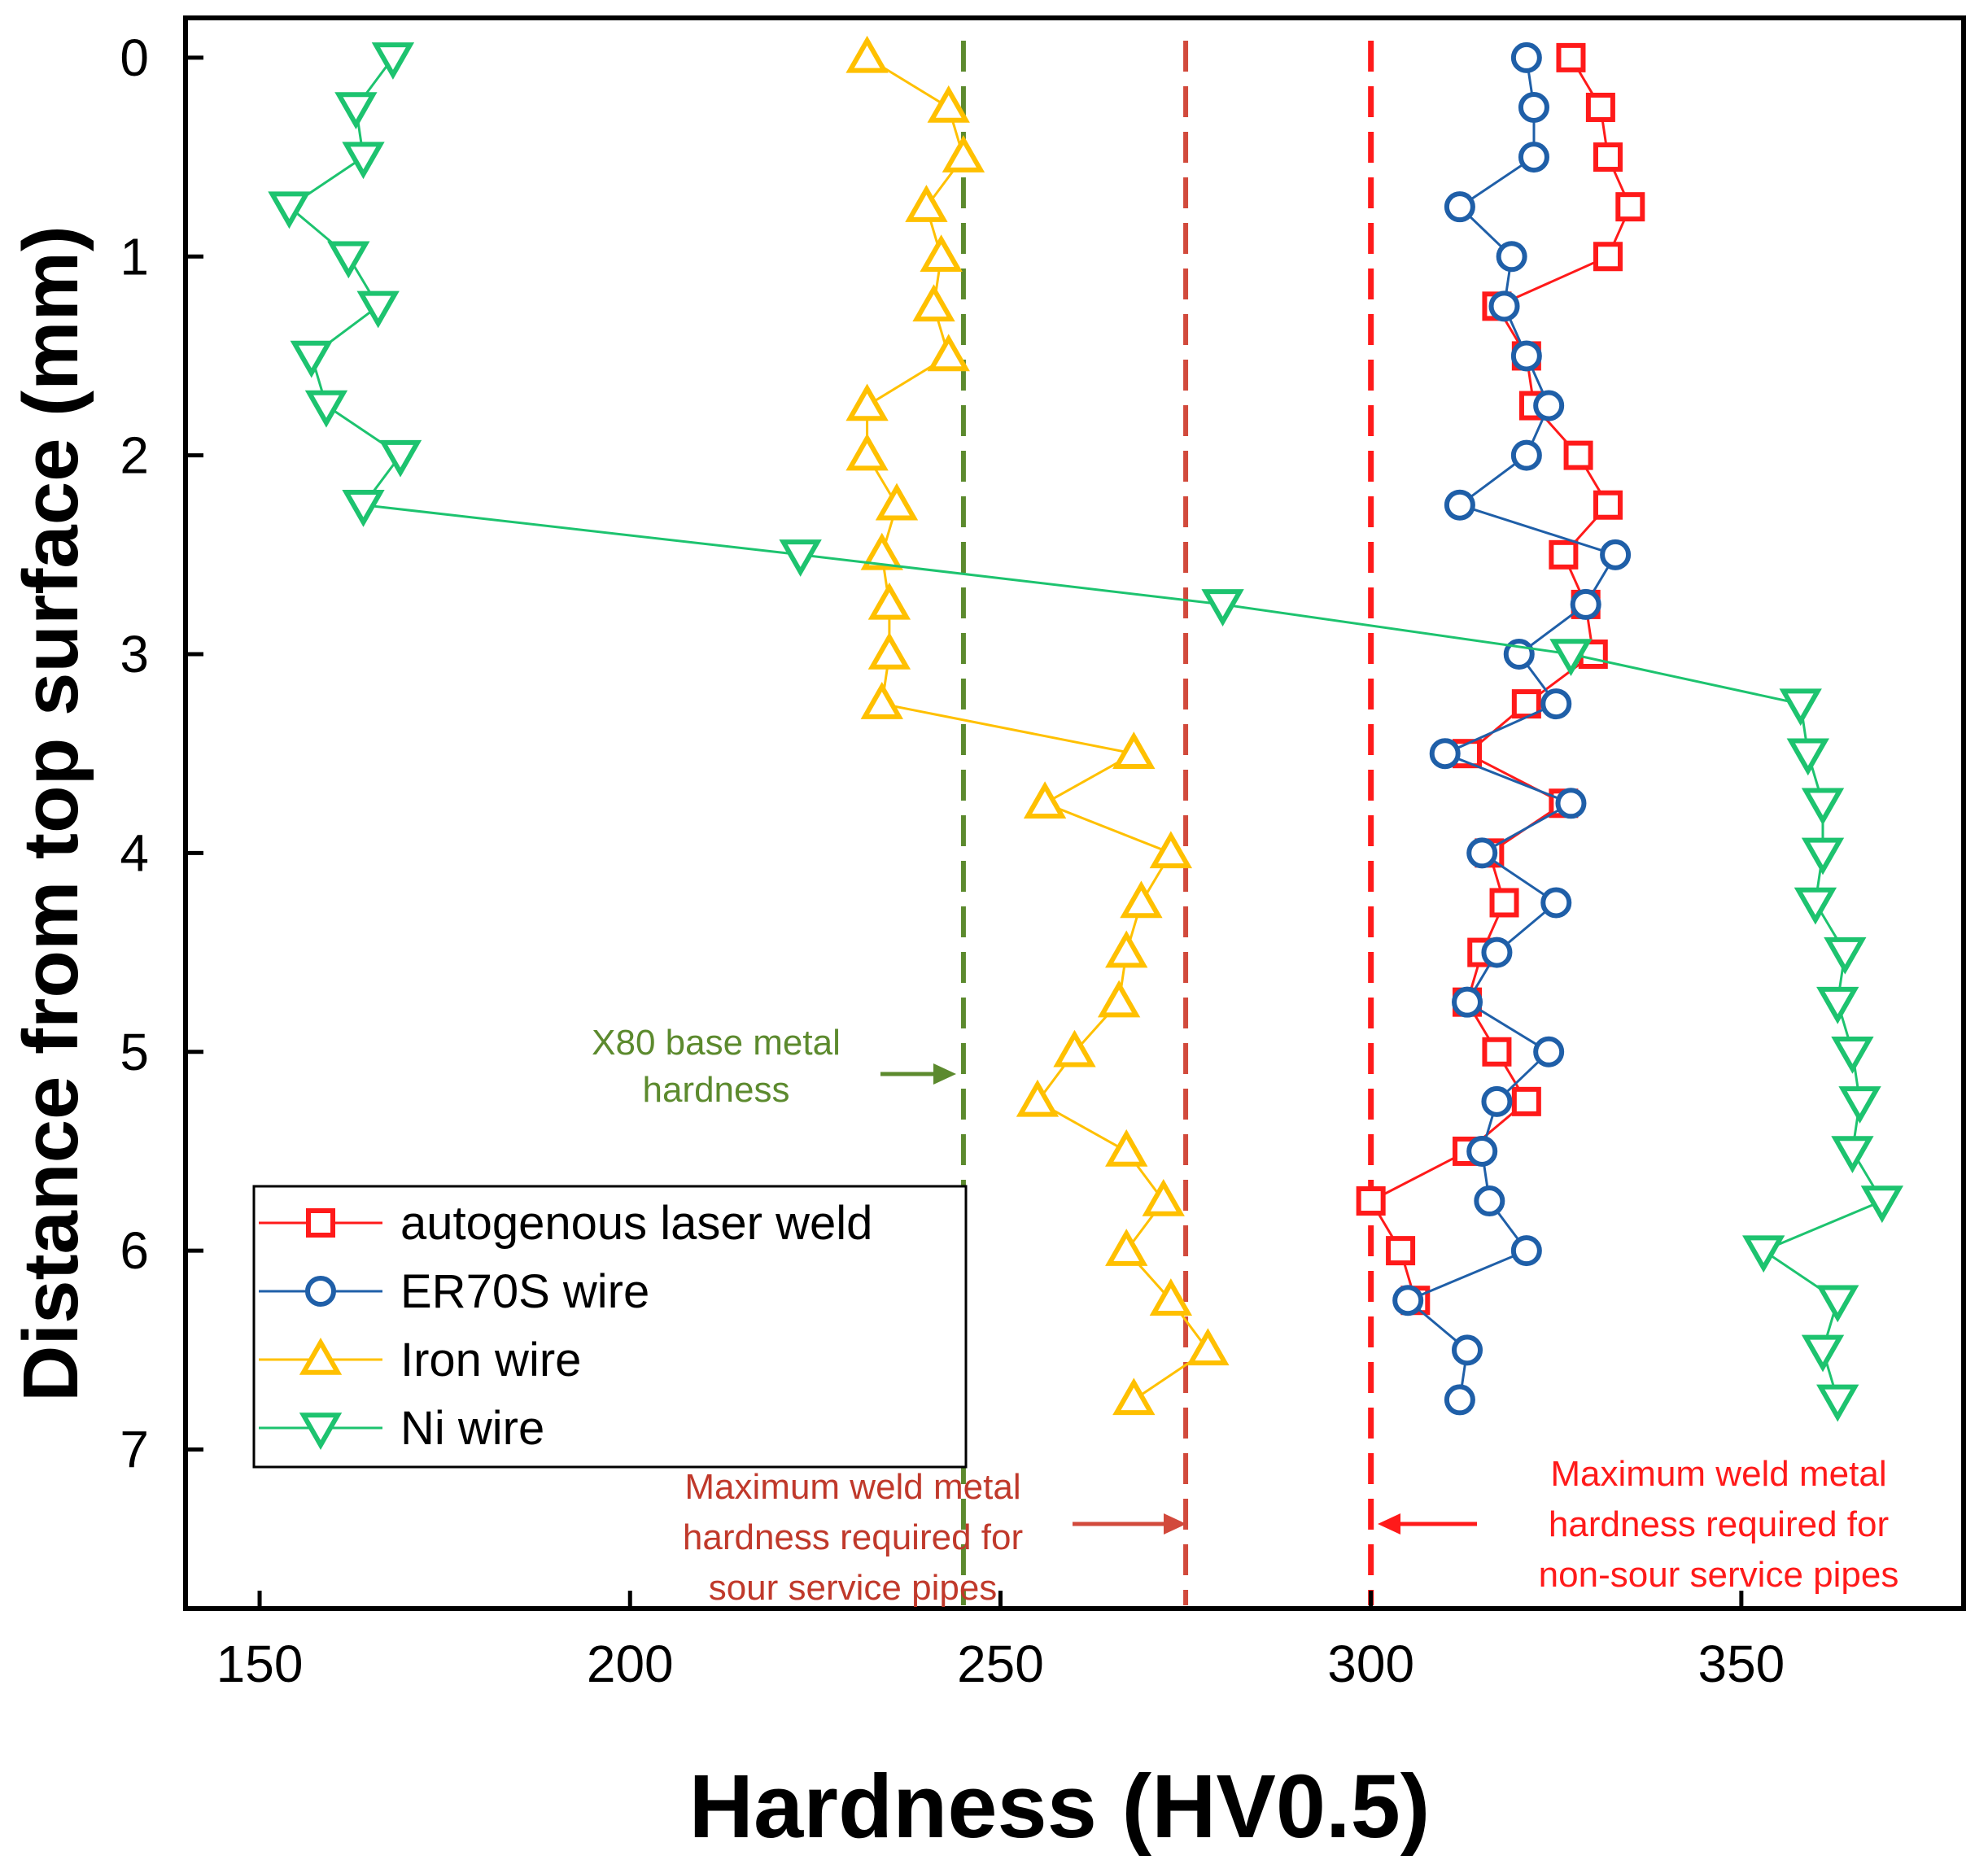  What do you see at coordinates (134, 1251) in the screenshot?
I see `y-tick-label-6: 6` at bounding box center [134, 1251].